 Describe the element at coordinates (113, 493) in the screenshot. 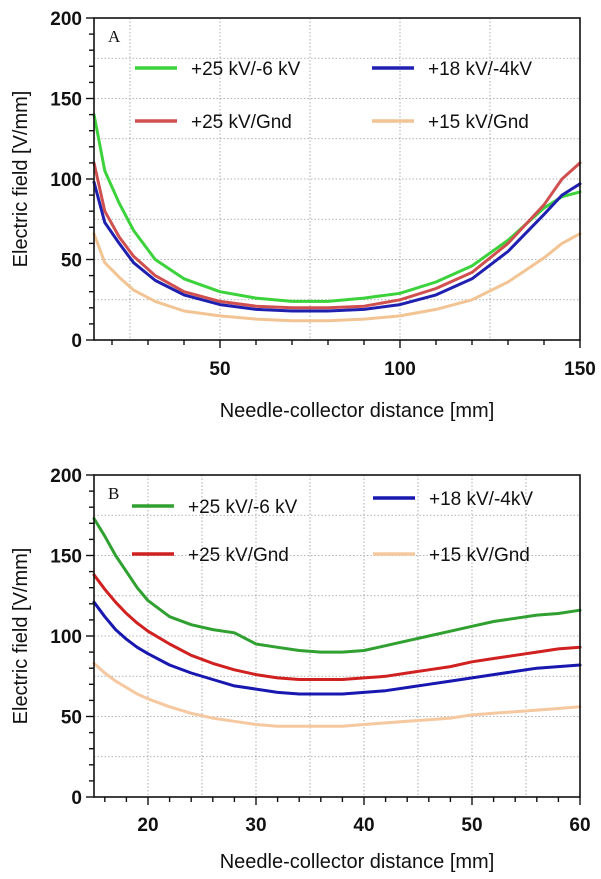

I see `panel-label: B` at that location.